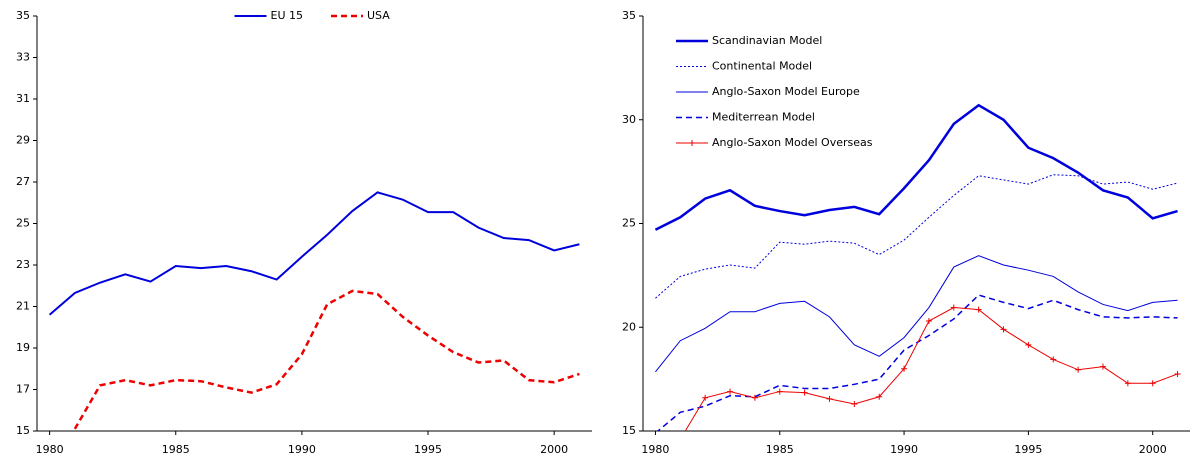 The height and width of the screenshot is (459, 1195). What do you see at coordinates (287, 15) in the screenshot?
I see `legend-label: EU 15` at bounding box center [287, 15].